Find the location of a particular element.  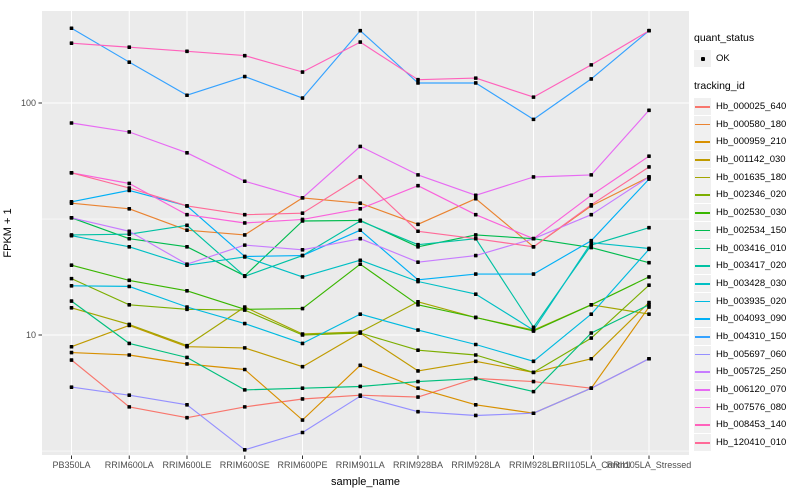

x-tick-label: RRII105LA_Control is located at coordinates (591, 465).